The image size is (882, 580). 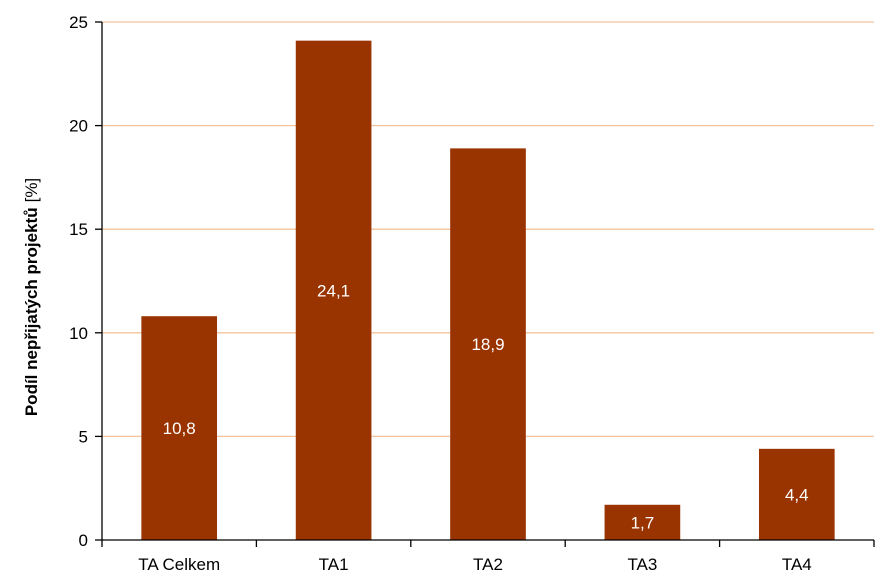 I want to click on y-tick-label: 25, so click(x=78, y=22).